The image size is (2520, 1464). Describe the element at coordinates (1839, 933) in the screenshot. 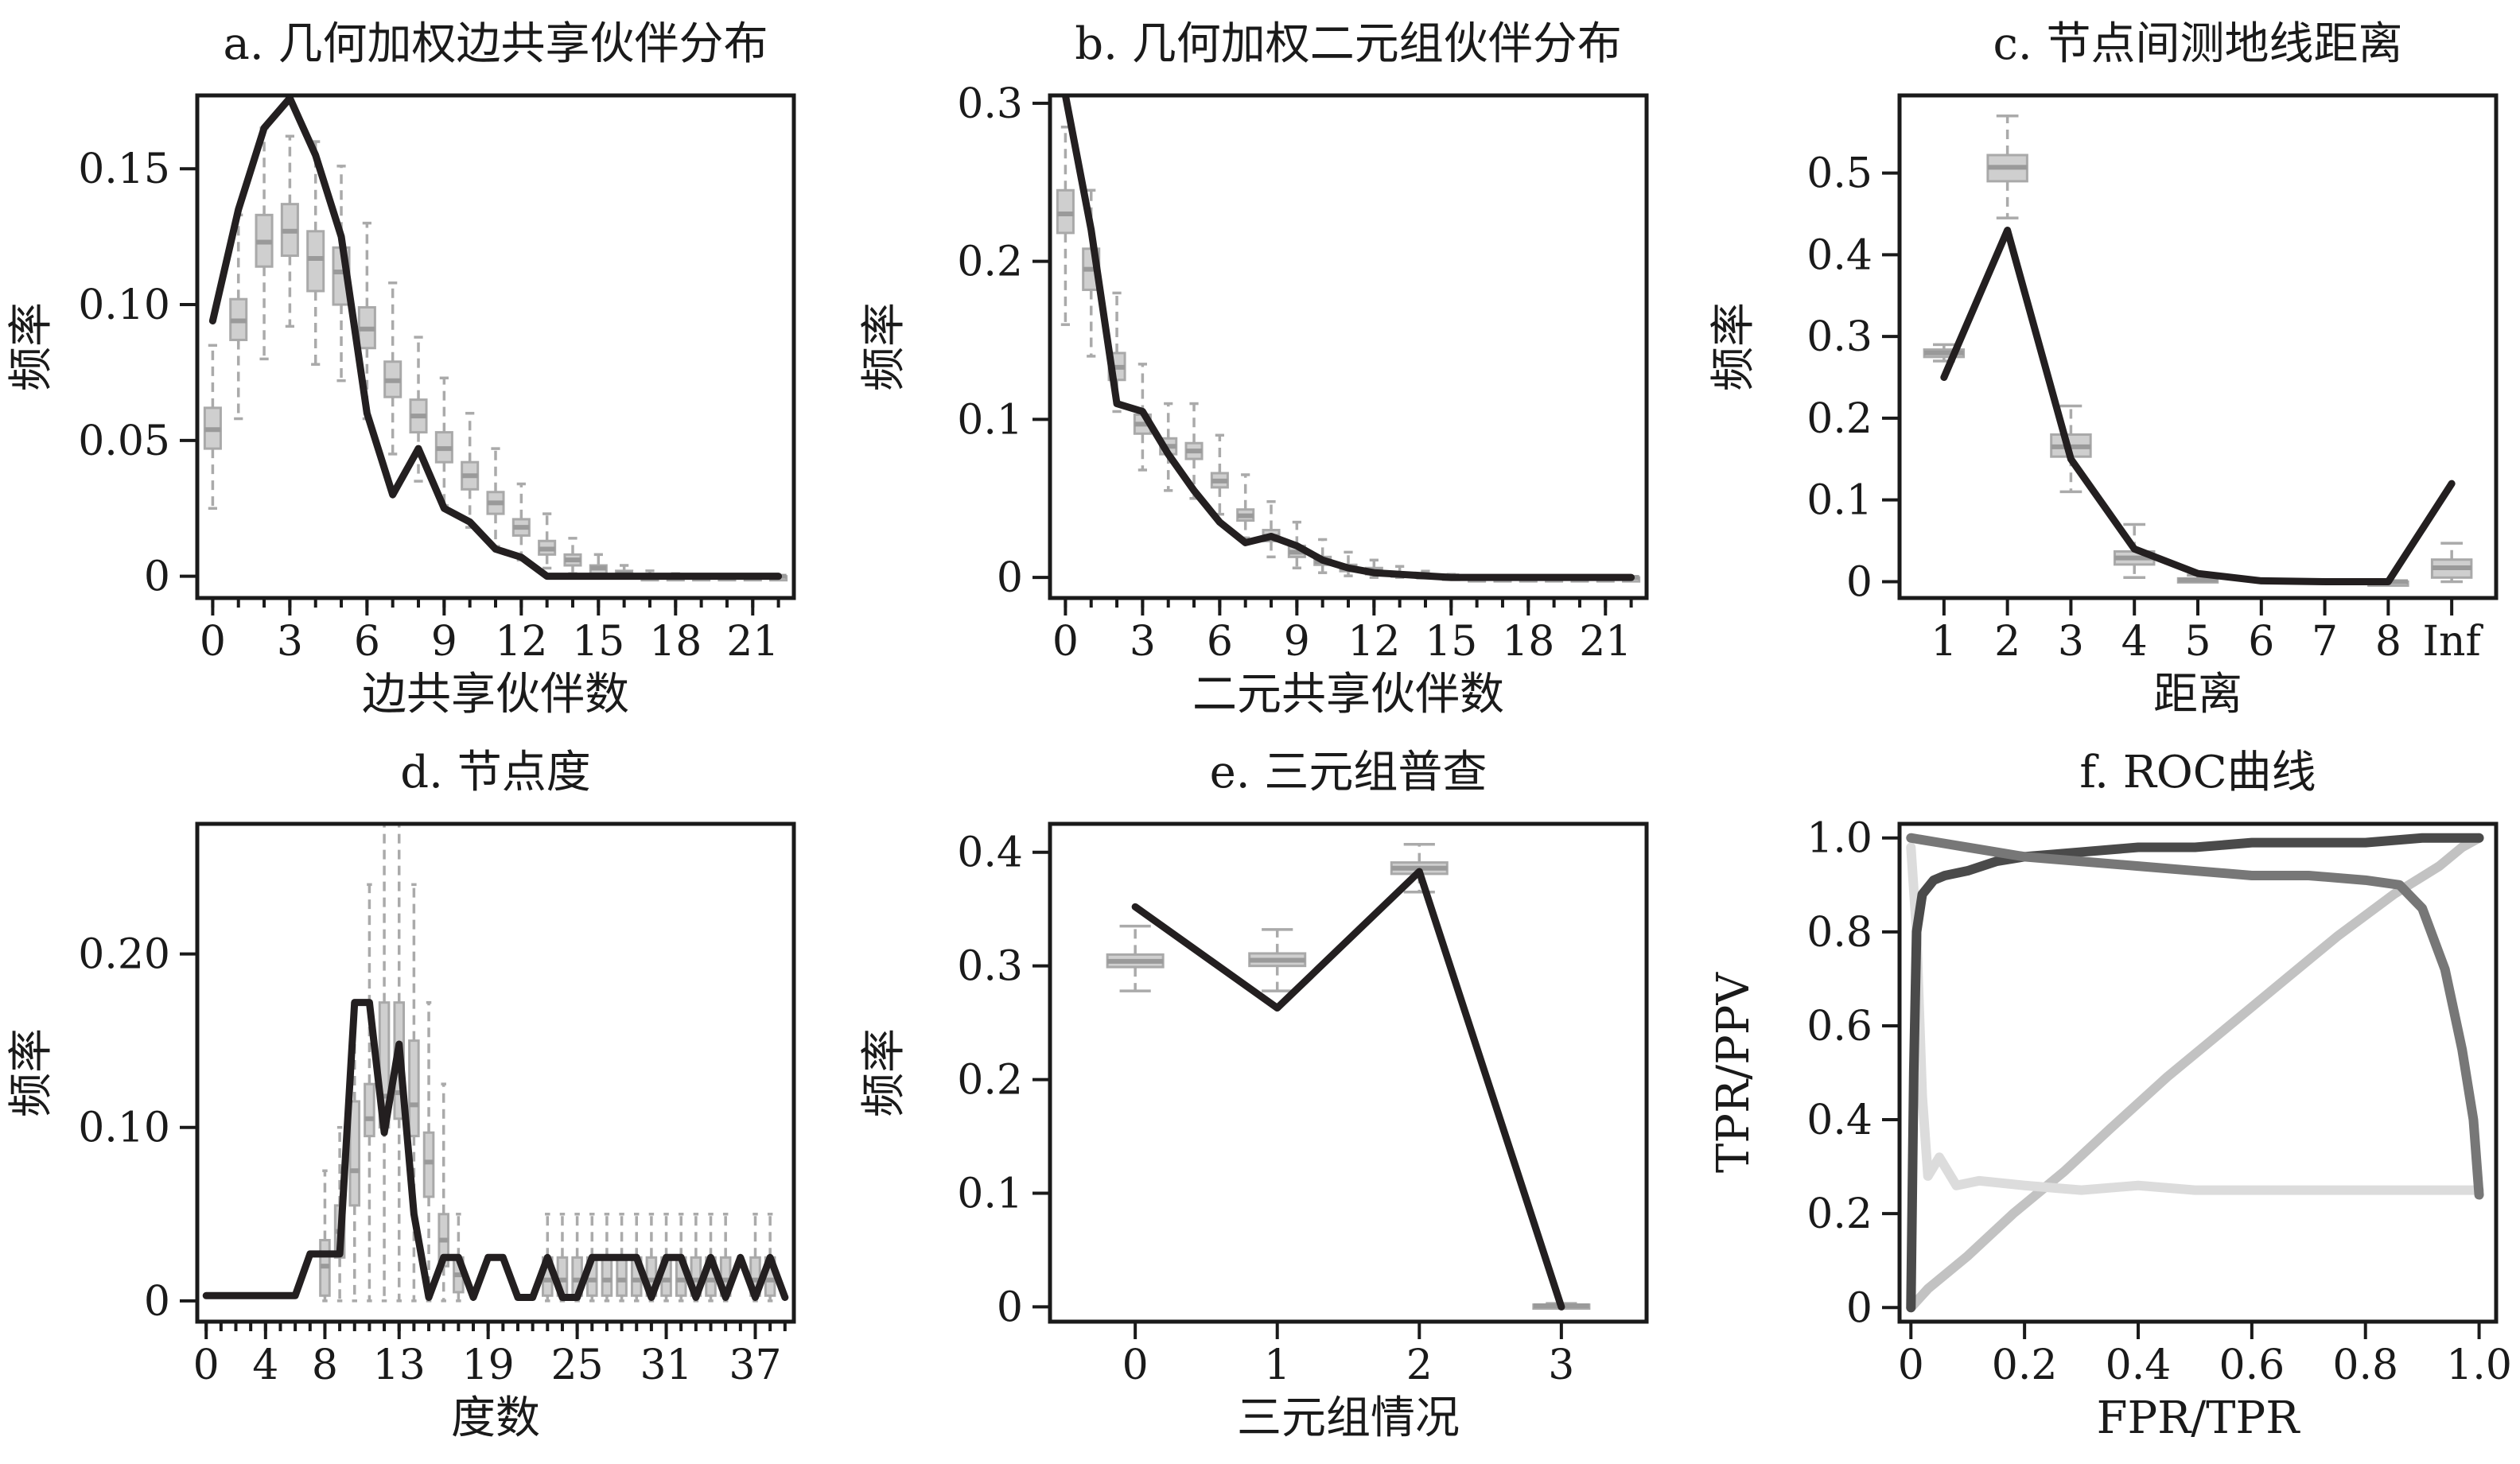

I see `y-tick-label: 0.8` at that location.